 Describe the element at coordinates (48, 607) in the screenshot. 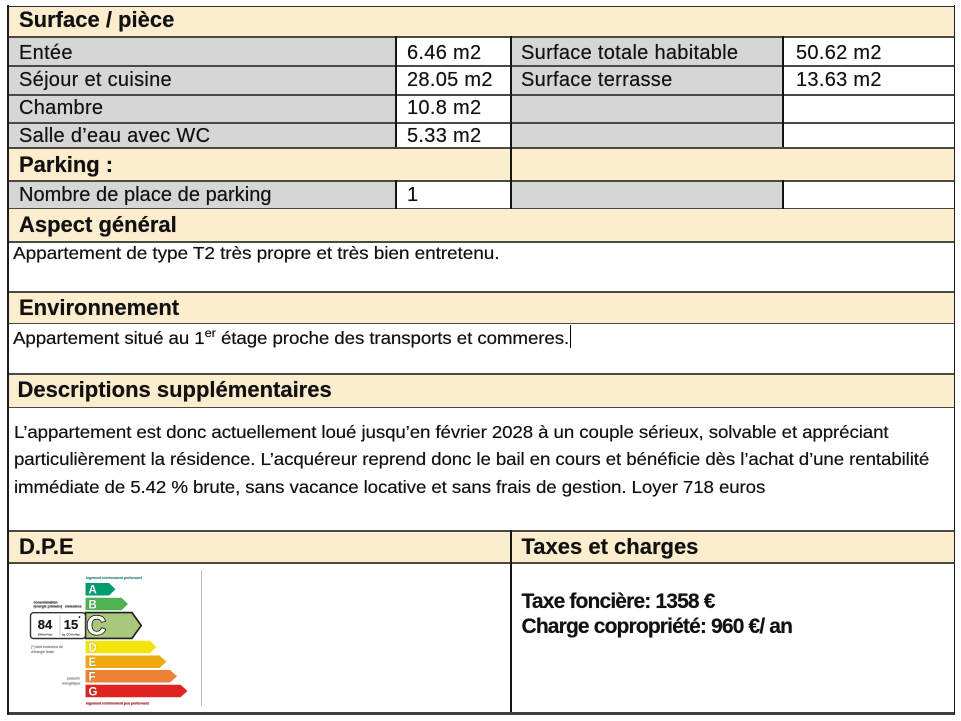

I see `svg-text: (énergie primaire)` at that location.